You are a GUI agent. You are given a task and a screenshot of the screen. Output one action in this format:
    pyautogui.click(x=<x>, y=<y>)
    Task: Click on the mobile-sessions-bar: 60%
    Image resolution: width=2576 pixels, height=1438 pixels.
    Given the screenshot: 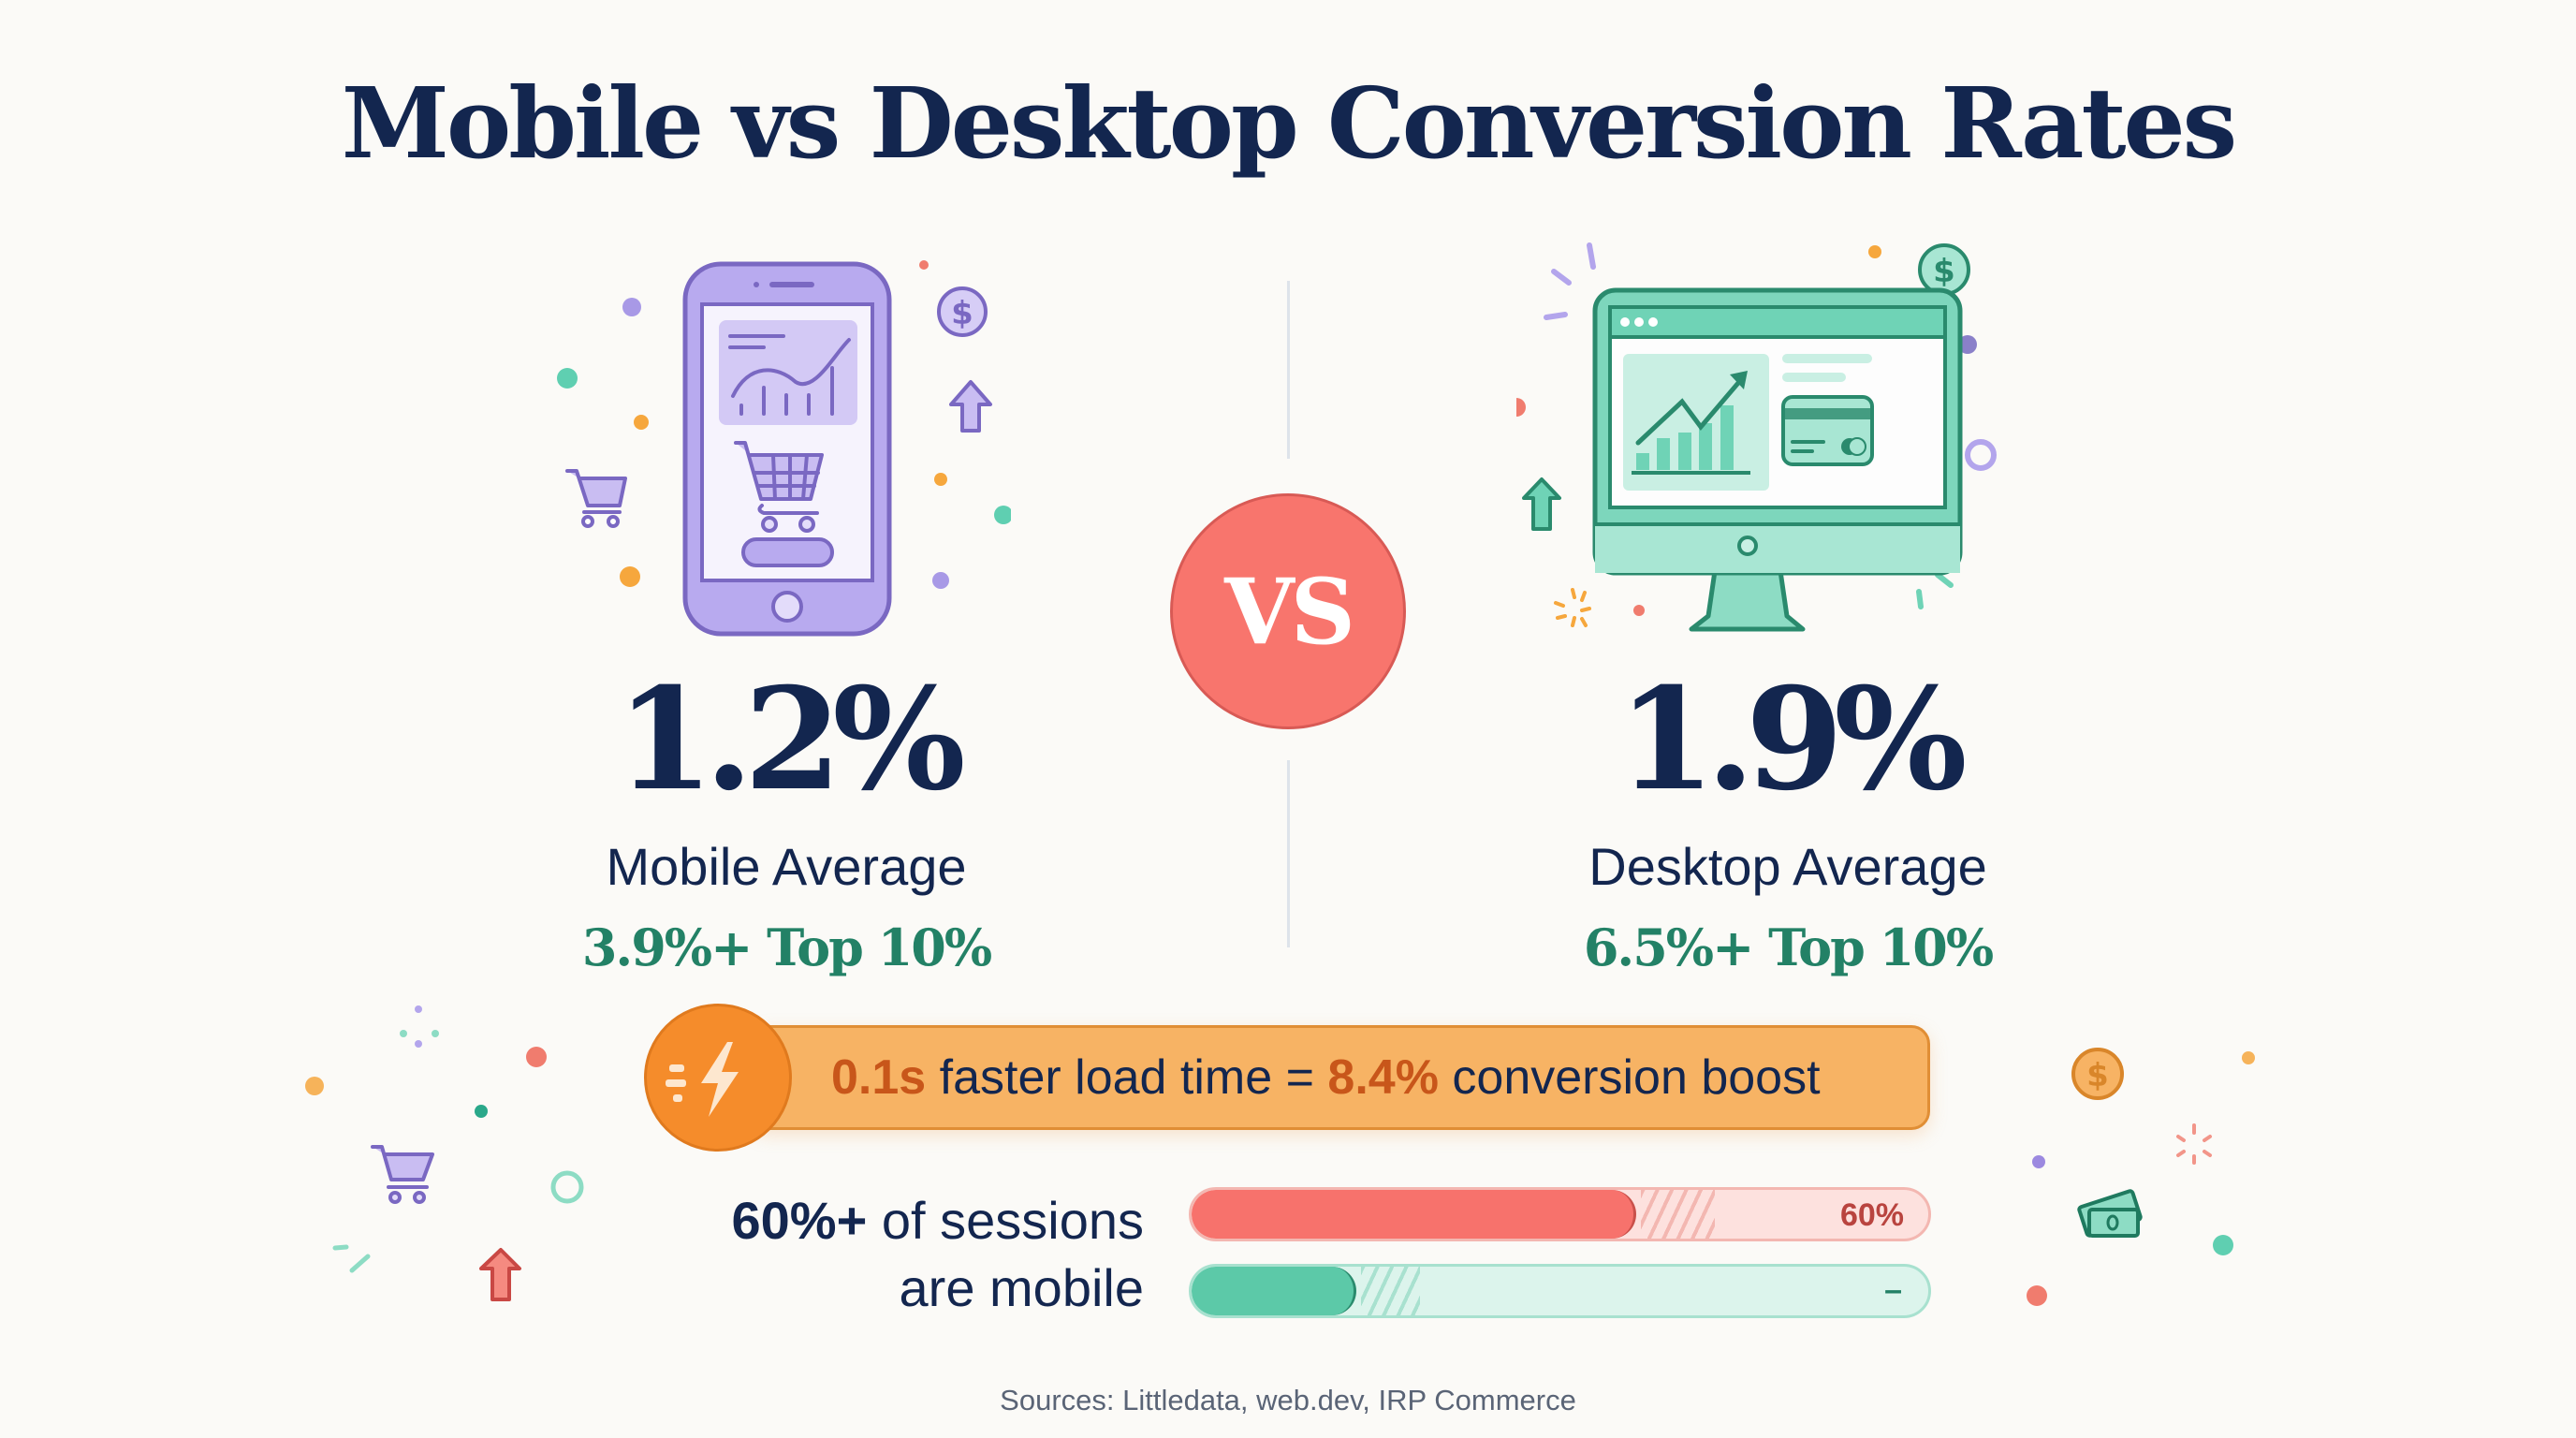 What is the action you would take?
    pyautogui.click(x=1560, y=1214)
    